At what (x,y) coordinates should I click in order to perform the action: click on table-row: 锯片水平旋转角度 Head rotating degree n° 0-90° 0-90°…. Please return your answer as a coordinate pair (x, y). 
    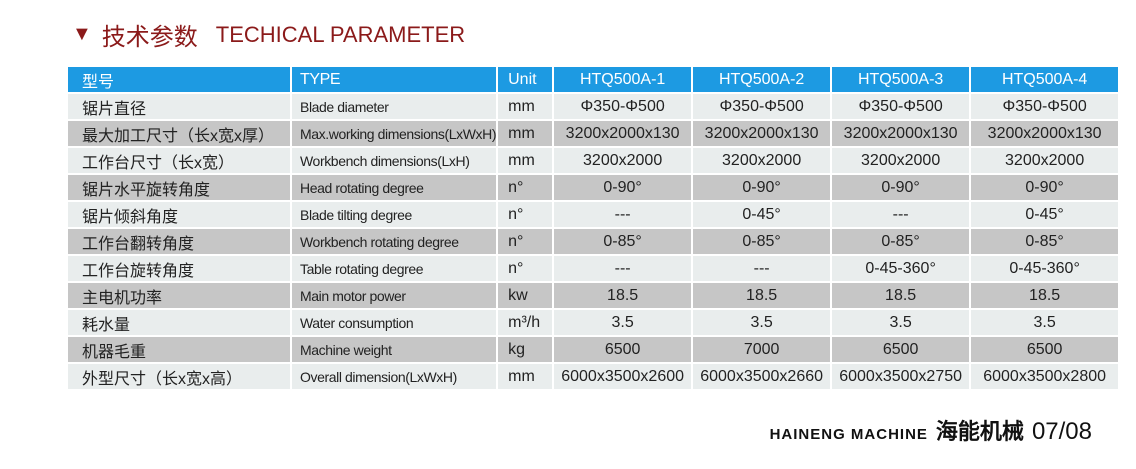
    Looking at the image, I should click on (593, 187).